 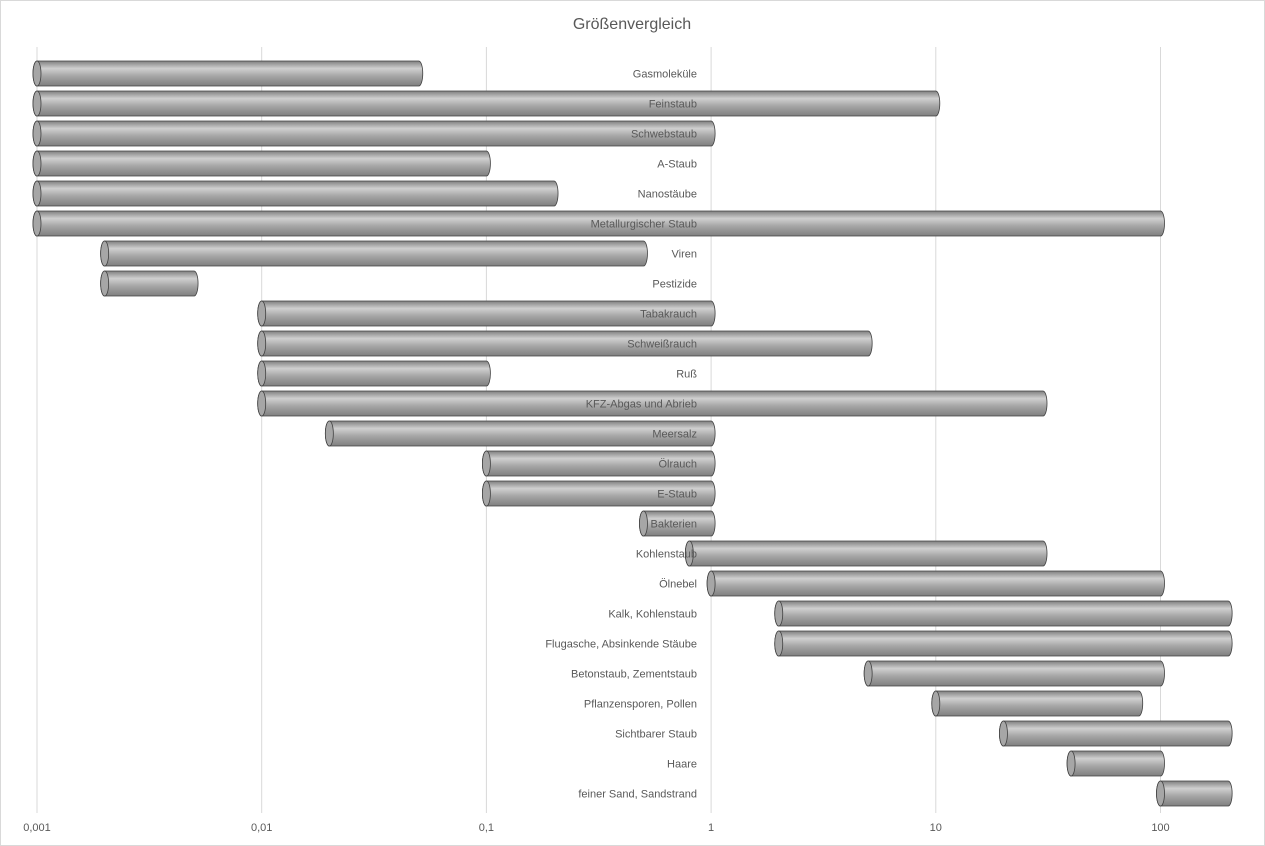 I want to click on category-label: Tabakrauch, so click(x=668, y=315).